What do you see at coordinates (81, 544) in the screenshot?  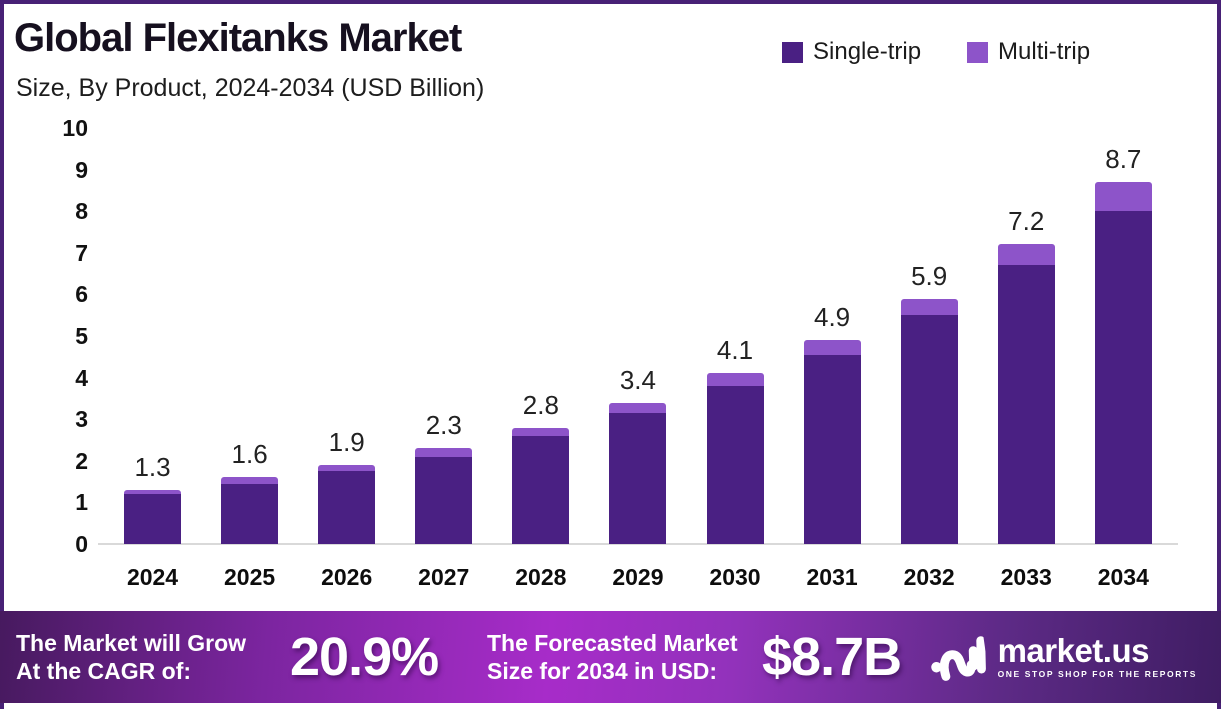 I see `y-axis-tick-0: 0` at bounding box center [81, 544].